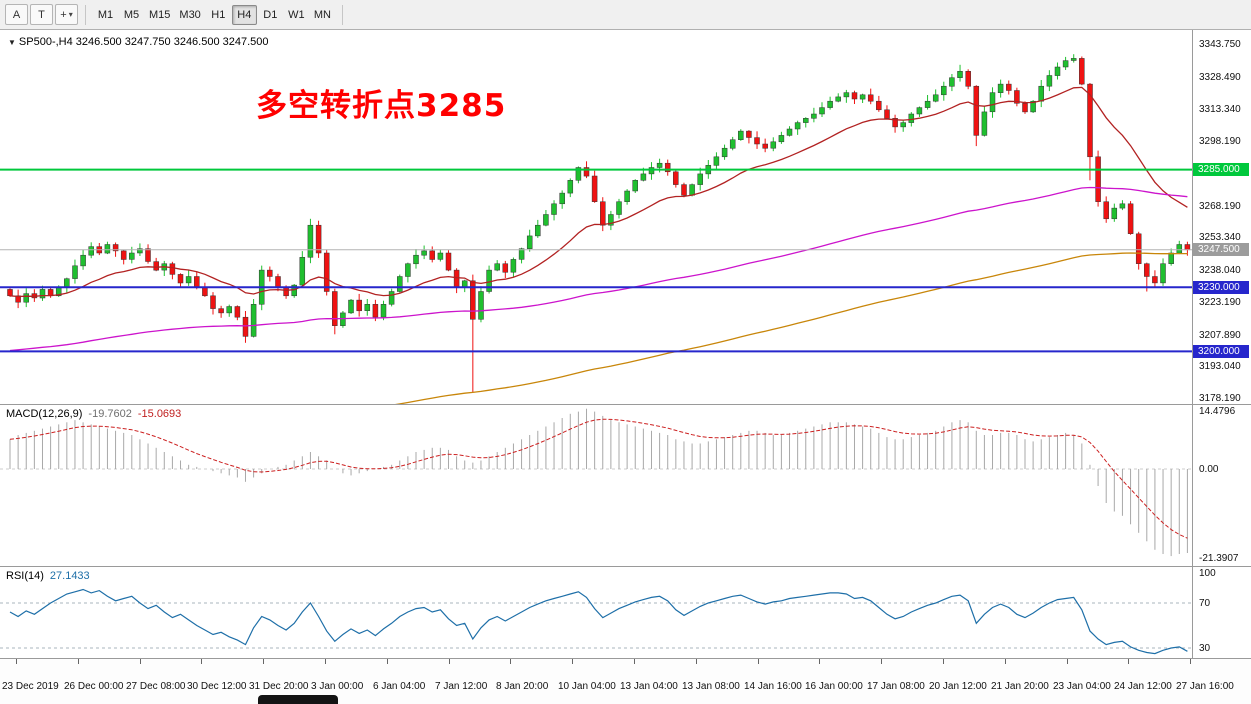 Image resolution: width=1251 pixels, height=704 pixels. Describe the element at coordinates (1220, 335) in the screenshot. I see `price-axis-label: 3207.890` at that location.